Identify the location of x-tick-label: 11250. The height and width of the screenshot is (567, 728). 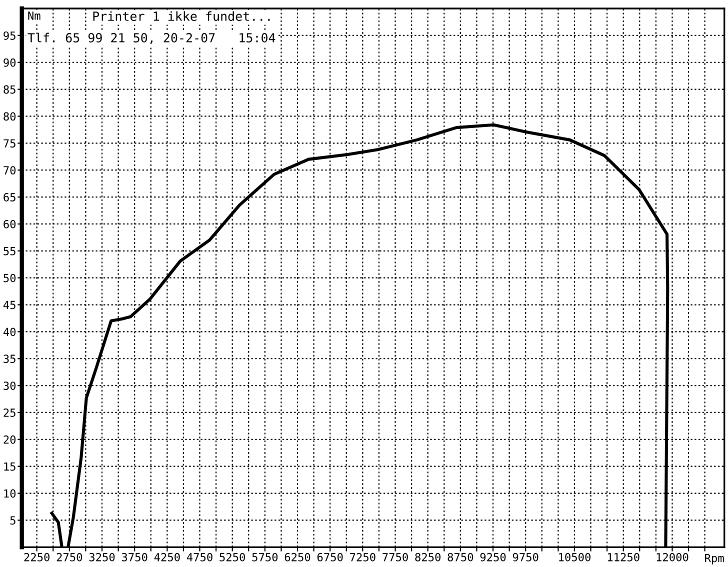
(624, 557).